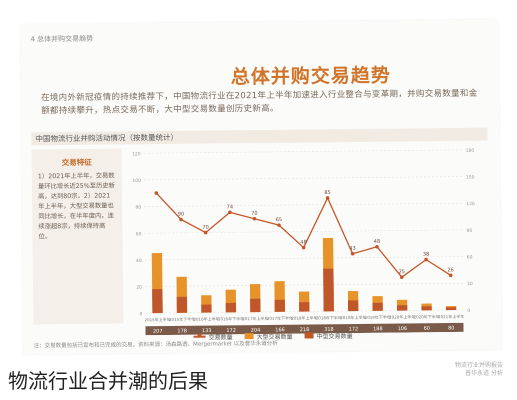 The height and width of the screenshot is (400, 517). Describe the element at coordinates (139, 234) in the screenshot. I see `y-tick-label-left: 60` at that location.